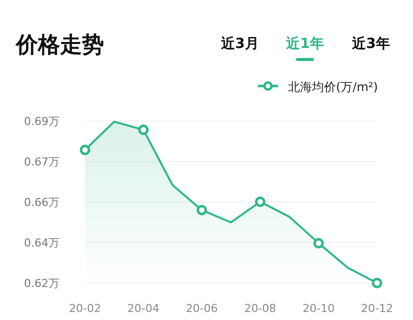 The height and width of the screenshot is (320, 413). I want to click on x-tick-label: 20-02, so click(85, 308).